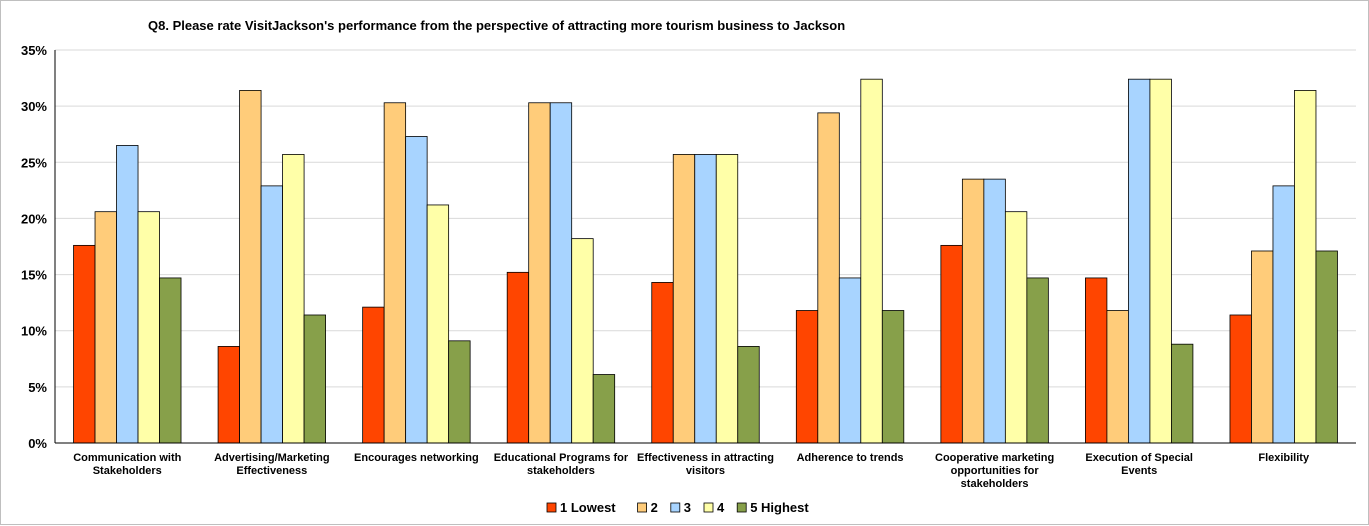  What do you see at coordinates (995, 471) in the screenshot?
I see `x-tick-label: opportunities for` at bounding box center [995, 471].